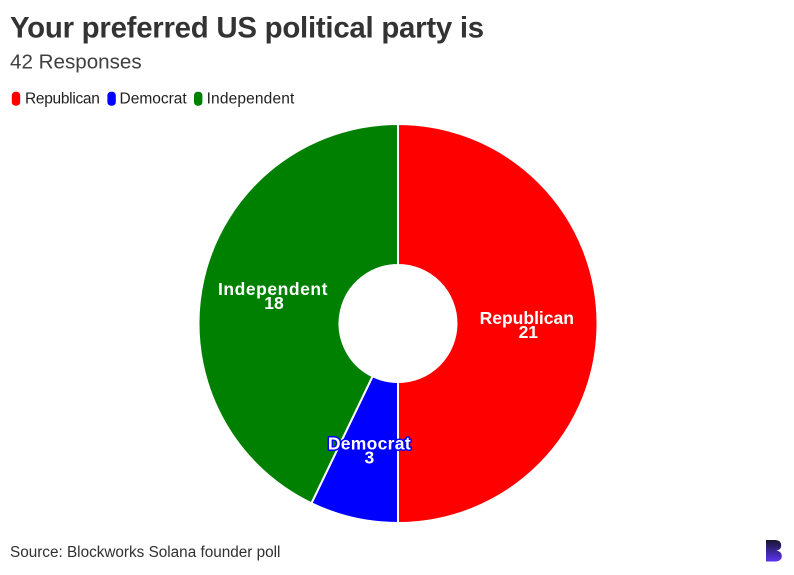 This screenshot has width=794, height=575. I want to click on svg-text:Source: Blockworks Solana foun: Source: Blockworks Solana founder poll, so click(145, 552).